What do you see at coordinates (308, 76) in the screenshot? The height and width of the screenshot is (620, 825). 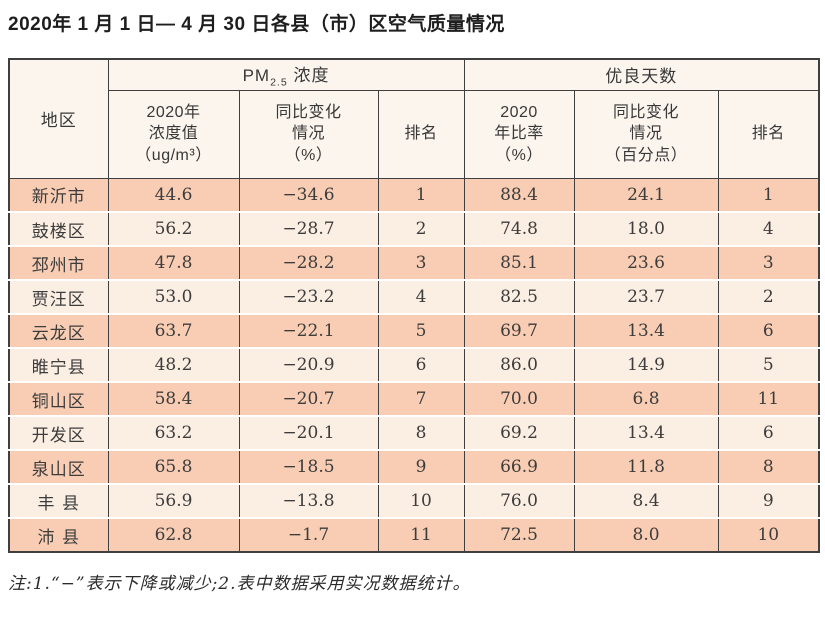 I see `pm25-label-suffix: 浓度` at bounding box center [308, 76].